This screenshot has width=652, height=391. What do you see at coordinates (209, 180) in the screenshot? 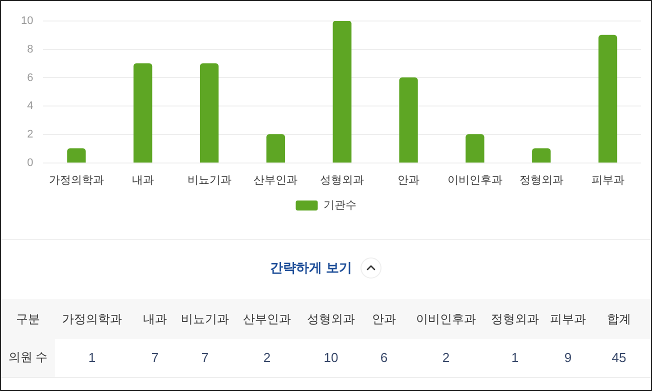
I see `x-tick-label: 비뇨기과` at bounding box center [209, 180].